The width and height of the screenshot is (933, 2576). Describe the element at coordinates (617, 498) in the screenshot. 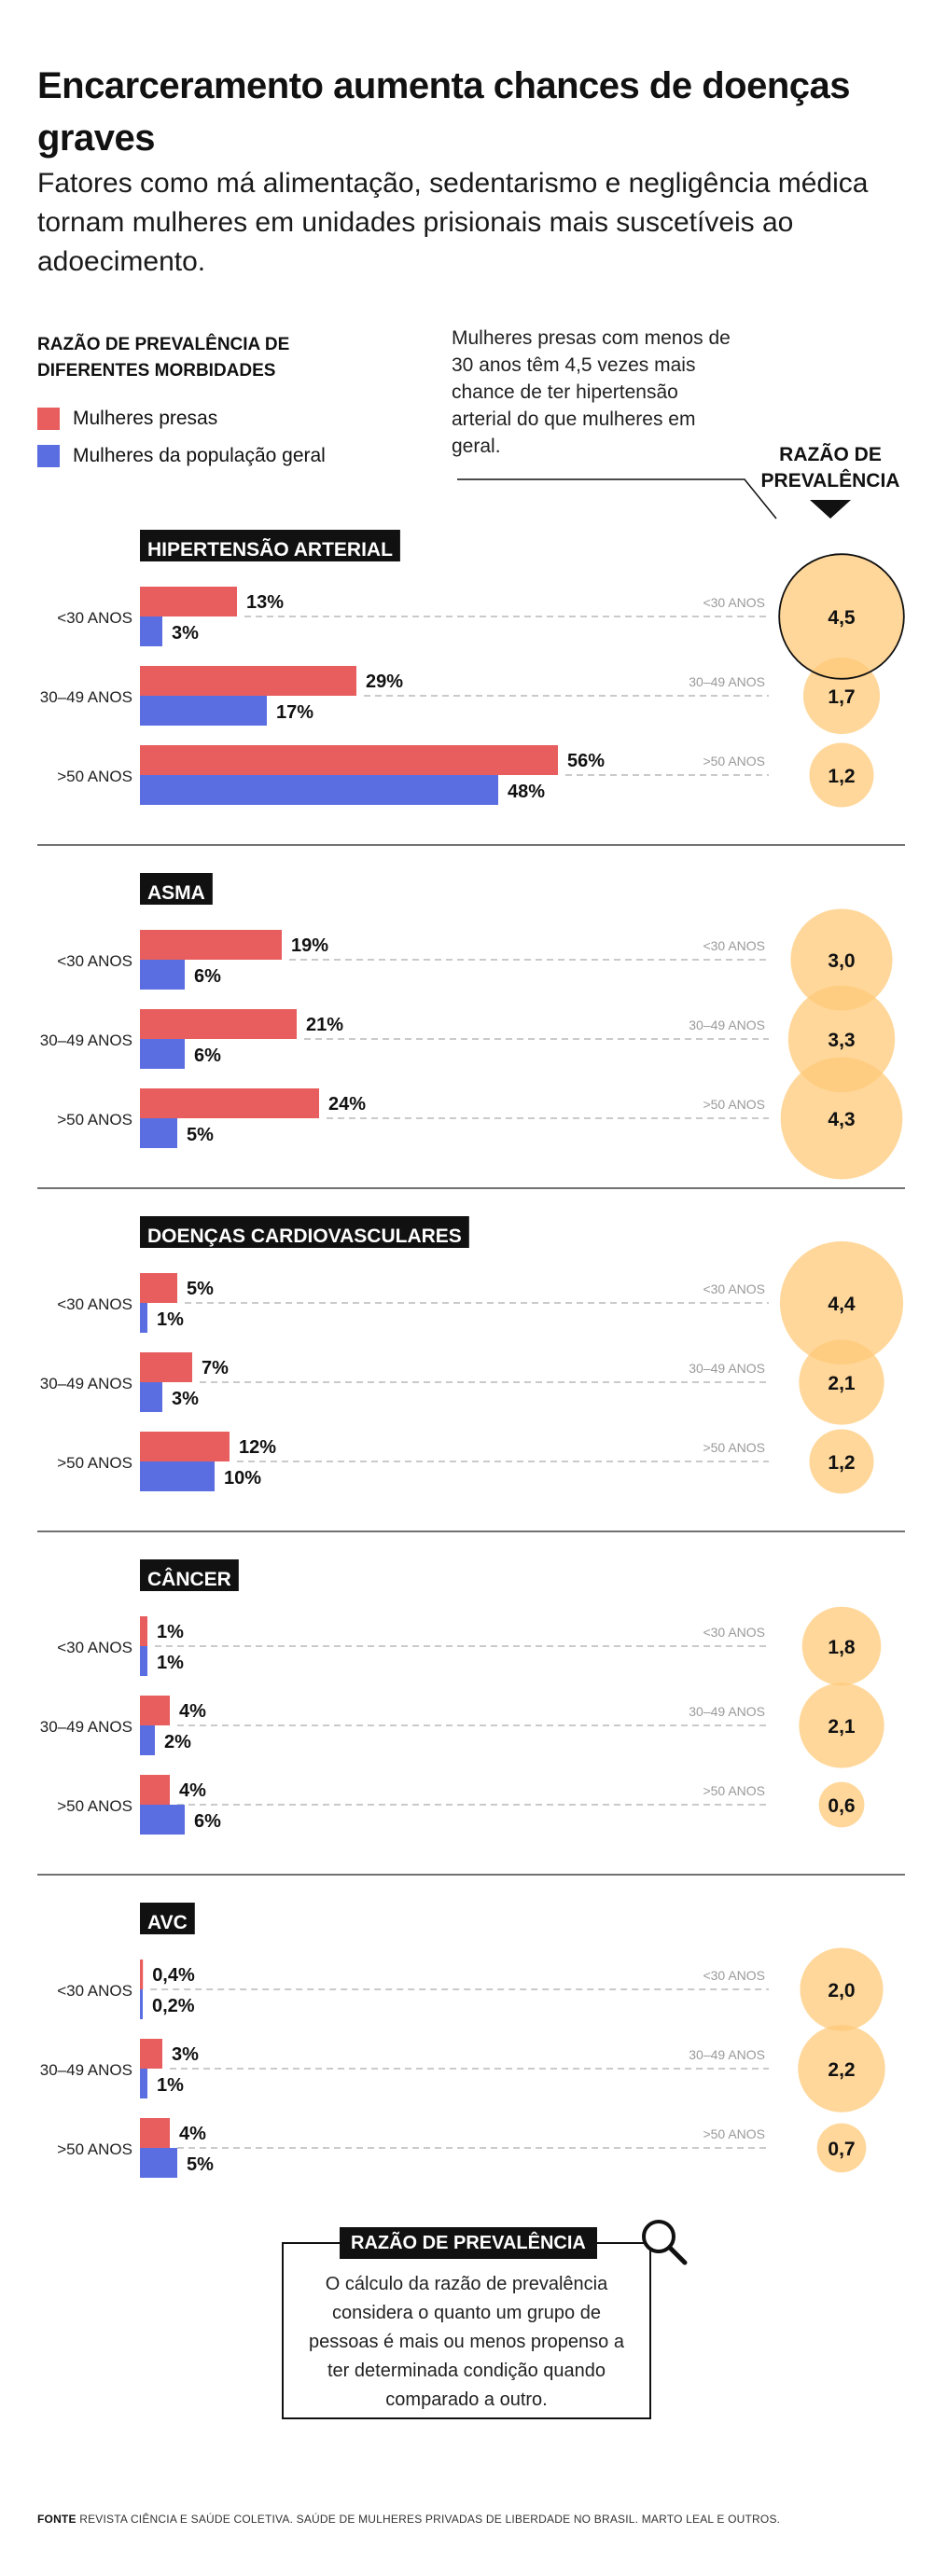

I see `annotation-leader-line` at that location.